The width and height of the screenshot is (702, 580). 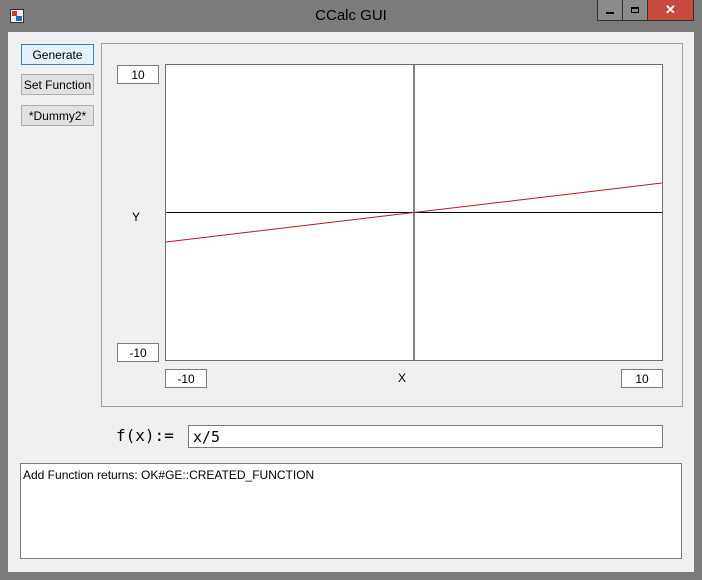 What do you see at coordinates (136, 217) in the screenshot?
I see `y-axis-label: Y` at bounding box center [136, 217].